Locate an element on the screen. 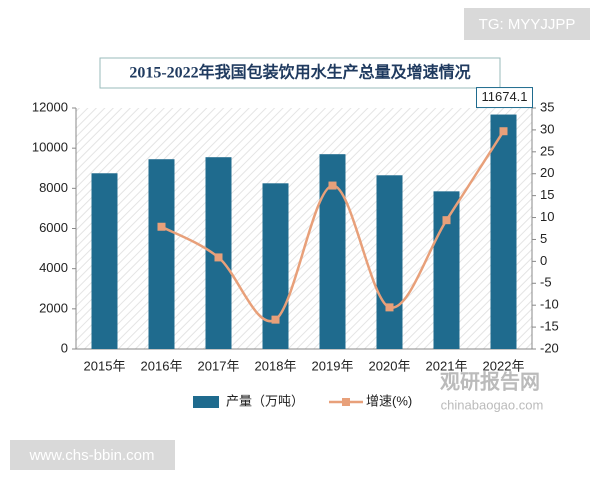 This screenshot has height=485, width=600. y2-tick-label: 5 is located at coordinates (543, 238).